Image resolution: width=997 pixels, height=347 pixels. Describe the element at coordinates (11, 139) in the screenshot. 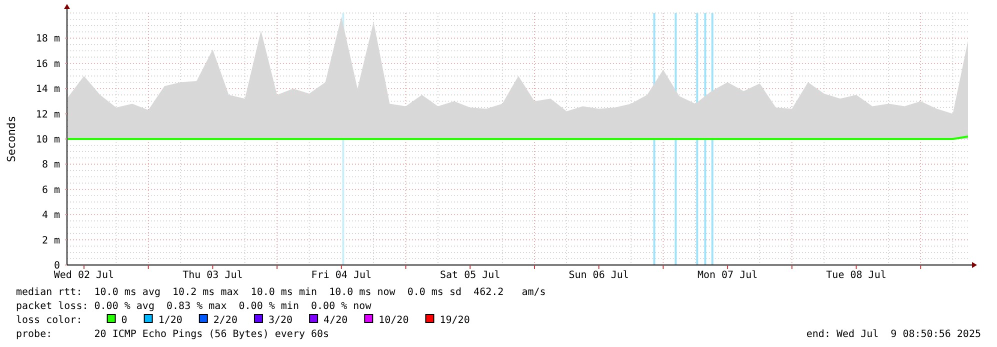

I see `y-axis-title: Seconds` at that location.